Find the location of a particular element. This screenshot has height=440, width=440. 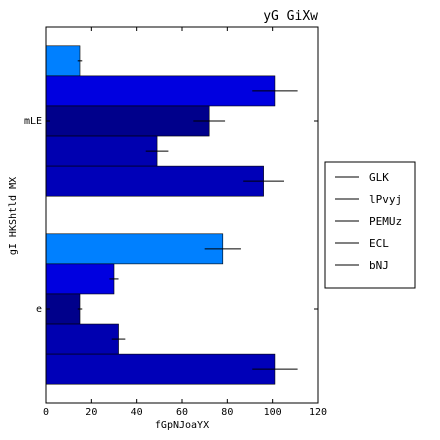

x-tick-label: 60 is located at coordinates (182, 412).